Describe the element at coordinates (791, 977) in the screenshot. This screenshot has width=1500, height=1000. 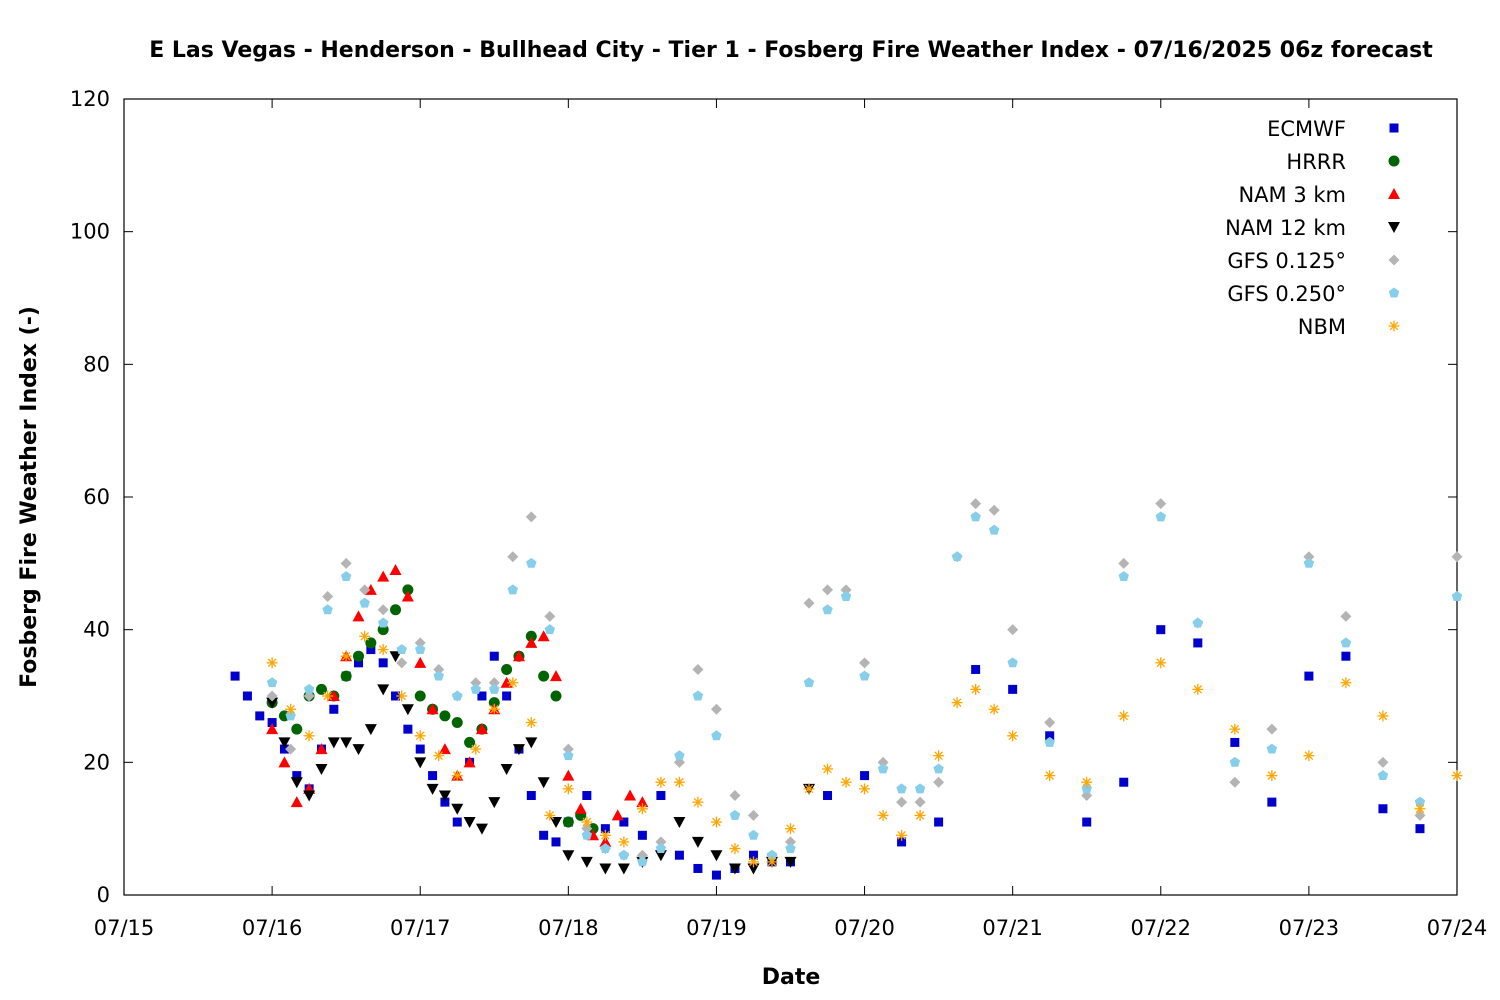
I see `x-axis-title: Date` at that location.